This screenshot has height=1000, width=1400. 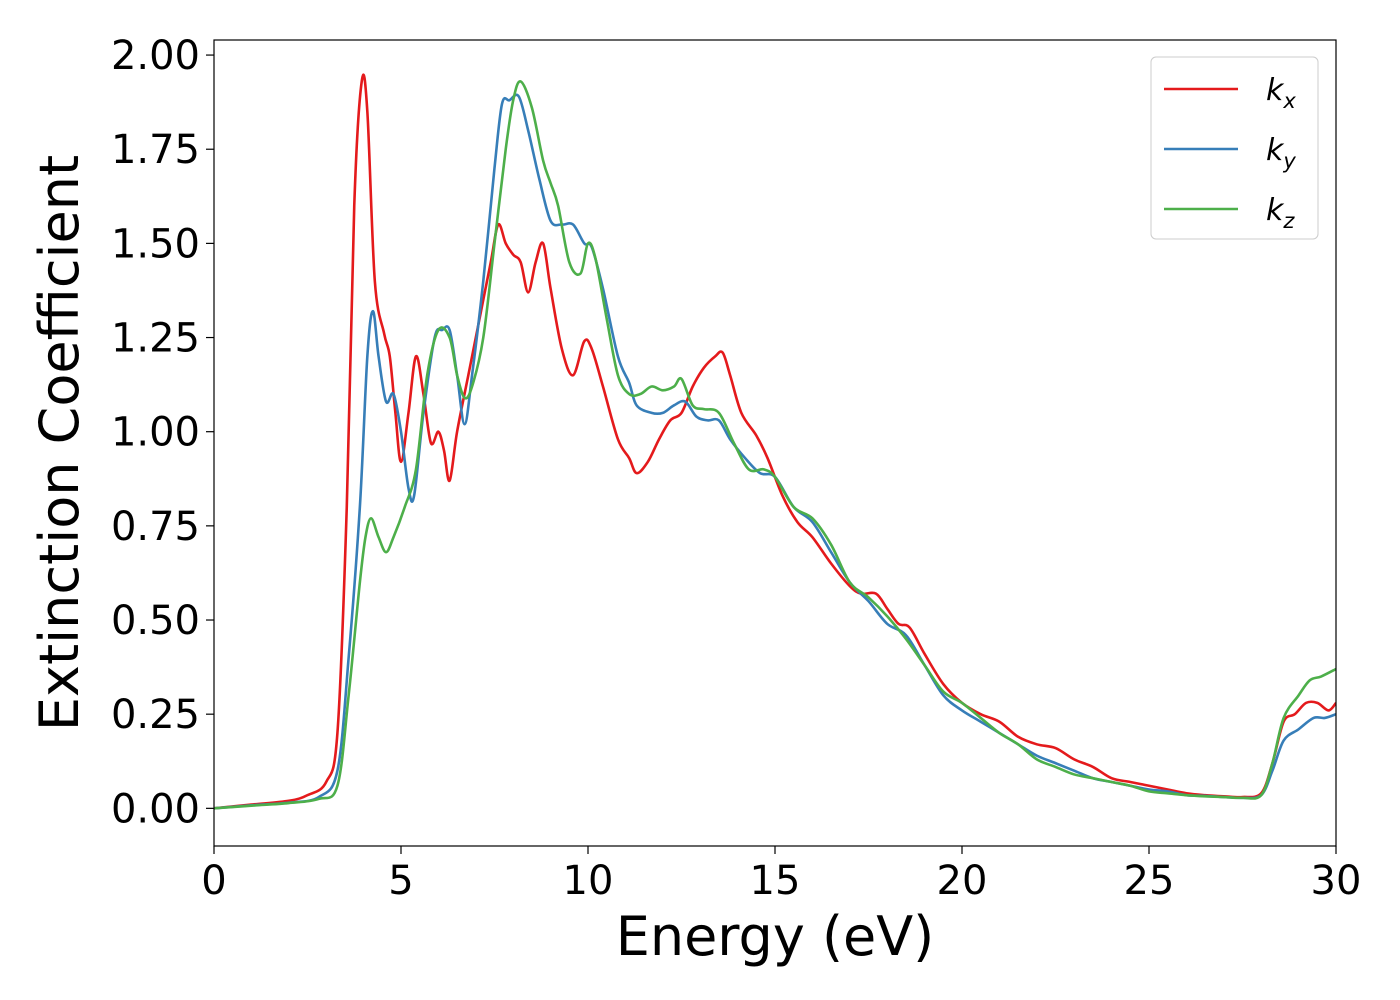 I want to click on y-tick-label: 0.75, so click(x=155, y=527).